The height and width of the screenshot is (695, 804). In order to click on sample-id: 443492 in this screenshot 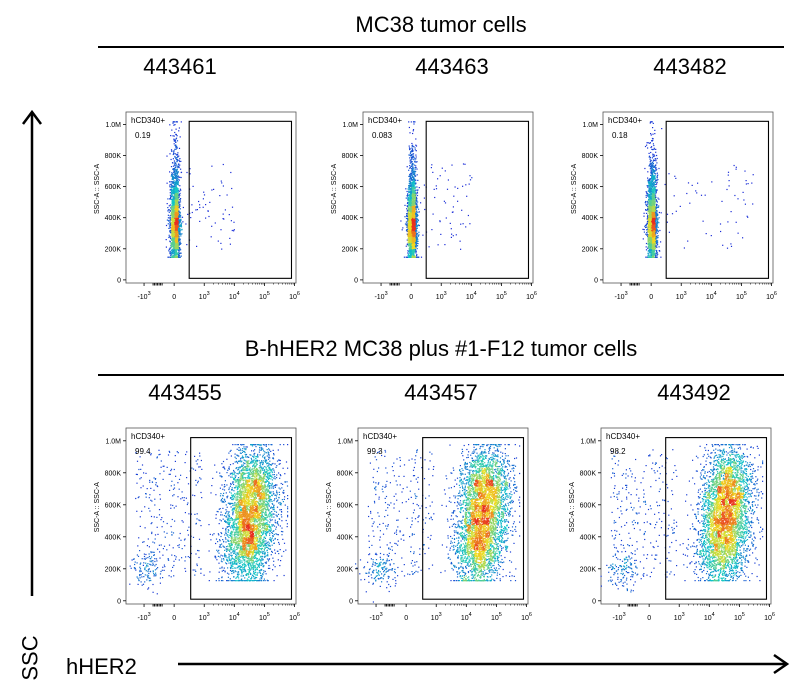, I will do `click(693, 393)`.